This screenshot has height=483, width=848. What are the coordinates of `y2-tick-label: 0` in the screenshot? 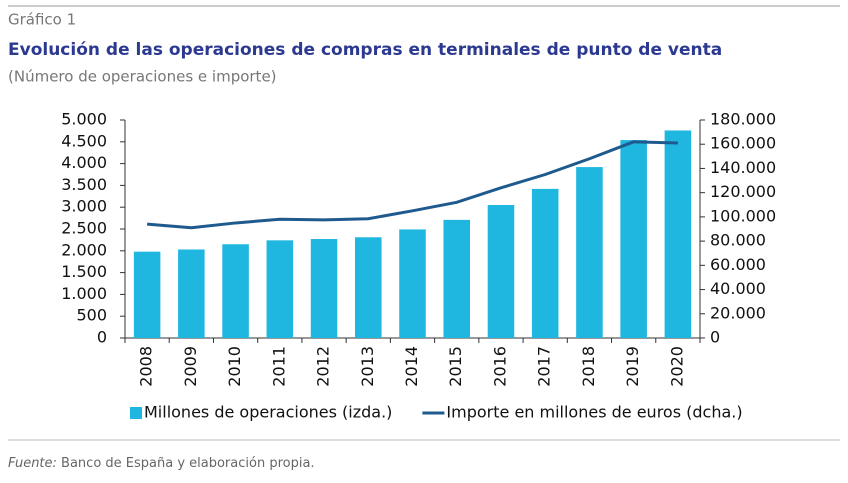 It's located at (715, 337).